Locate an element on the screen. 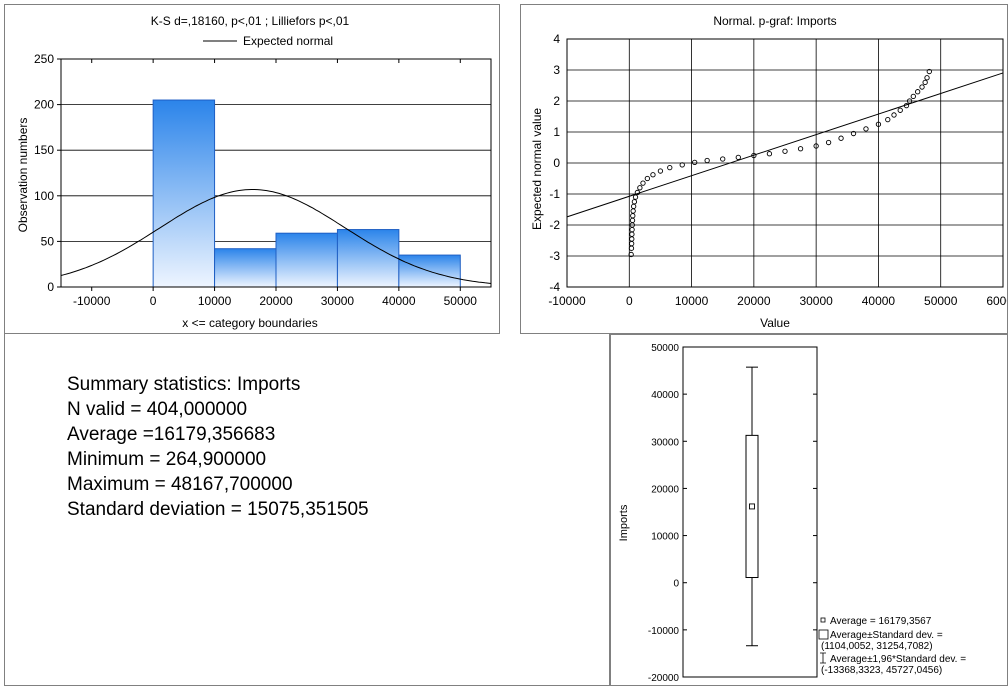 This screenshot has width=1008, height=690. histogram-xlabel: x <= category boundaries is located at coordinates (249, 323).